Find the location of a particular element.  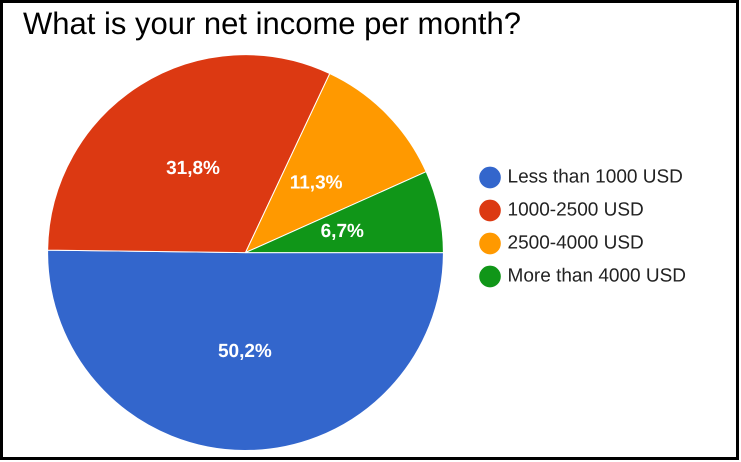

chart-title: What is your net income per month? is located at coordinates (272, 24).